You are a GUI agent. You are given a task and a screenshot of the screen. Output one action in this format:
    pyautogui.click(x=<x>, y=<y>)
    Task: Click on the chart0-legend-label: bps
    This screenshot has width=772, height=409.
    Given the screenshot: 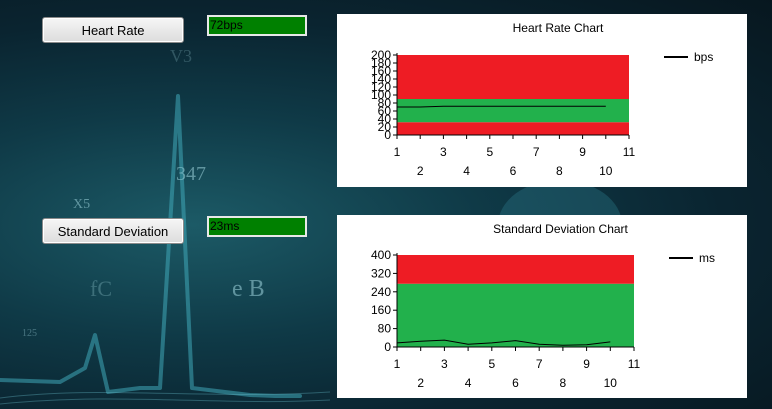 What is the action you would take?
    pyautogui.click(x=703, y=57)
    